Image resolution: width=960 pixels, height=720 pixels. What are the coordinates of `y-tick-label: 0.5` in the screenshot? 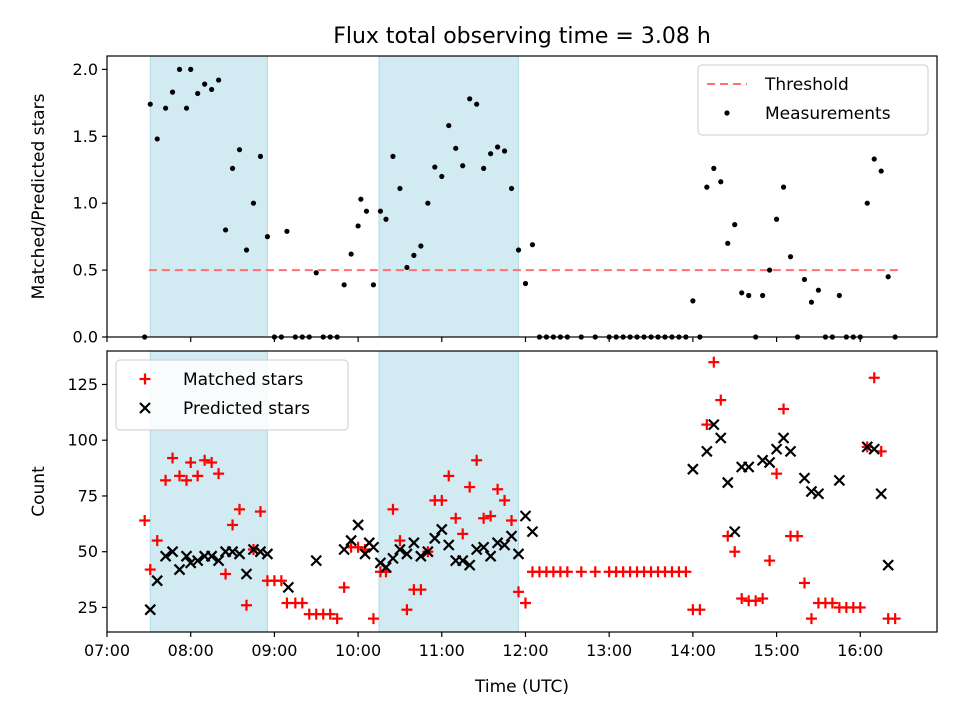 It's located at (85, 270).